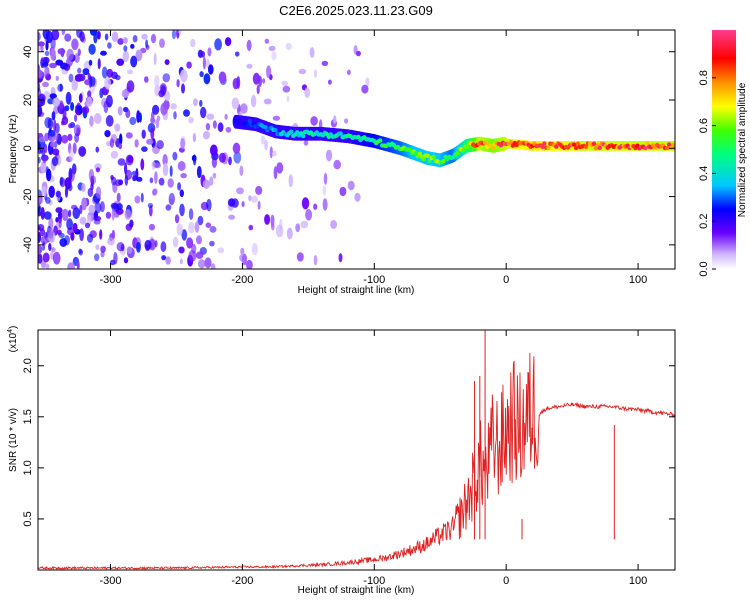 The image size is (750, 600). I want to click on x-tick-label: -300, so click(111, 581).